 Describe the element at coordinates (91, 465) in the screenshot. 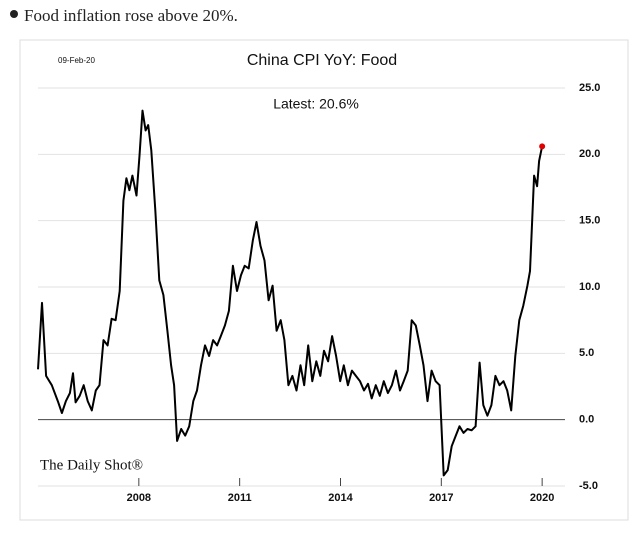

I see `watermark: The Daily Shot®` at that location.